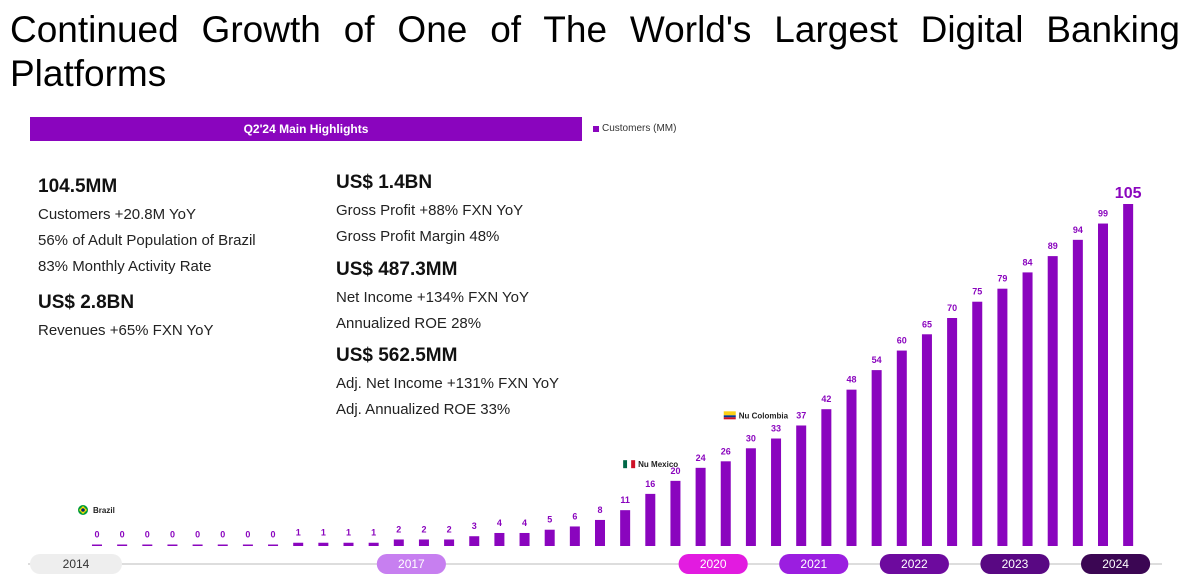  Describe the element at coordinates (306, 129) in the screenshot. I see `highlights-header: Q2'24 Main Highlights` at that location.